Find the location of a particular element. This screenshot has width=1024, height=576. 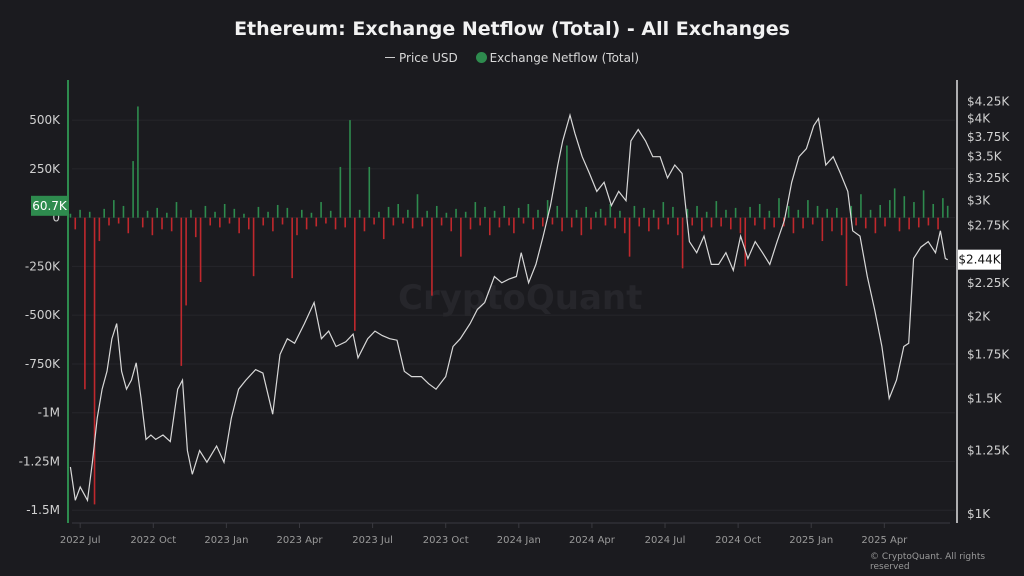

left-tick-label: -1M is located at coordinates (49, 413).